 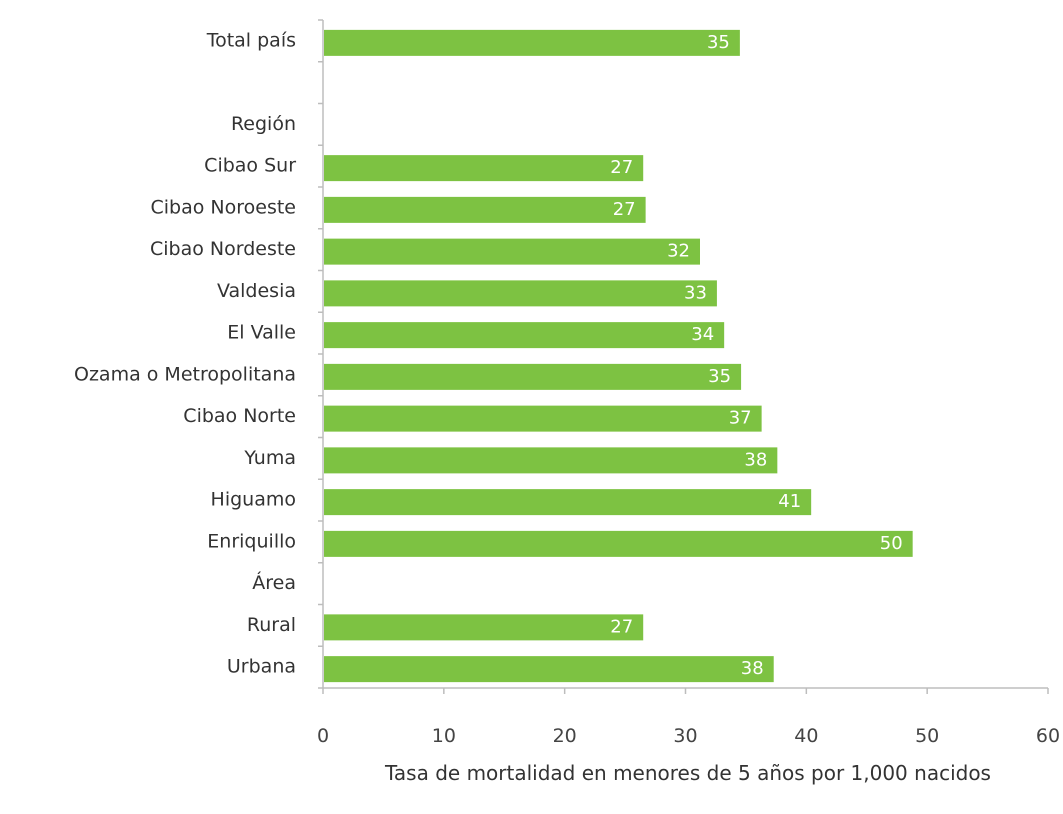 I want to click on category-label: Enriquillo, so click(x=251, y=541).